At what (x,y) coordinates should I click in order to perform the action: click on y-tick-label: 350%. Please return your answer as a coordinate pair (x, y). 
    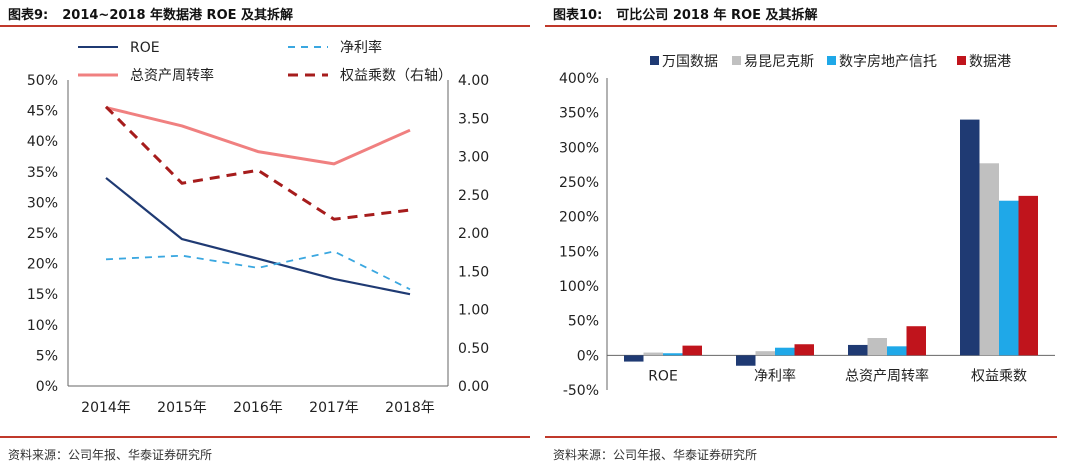
    Looking at the image, I should click on (579, 114).